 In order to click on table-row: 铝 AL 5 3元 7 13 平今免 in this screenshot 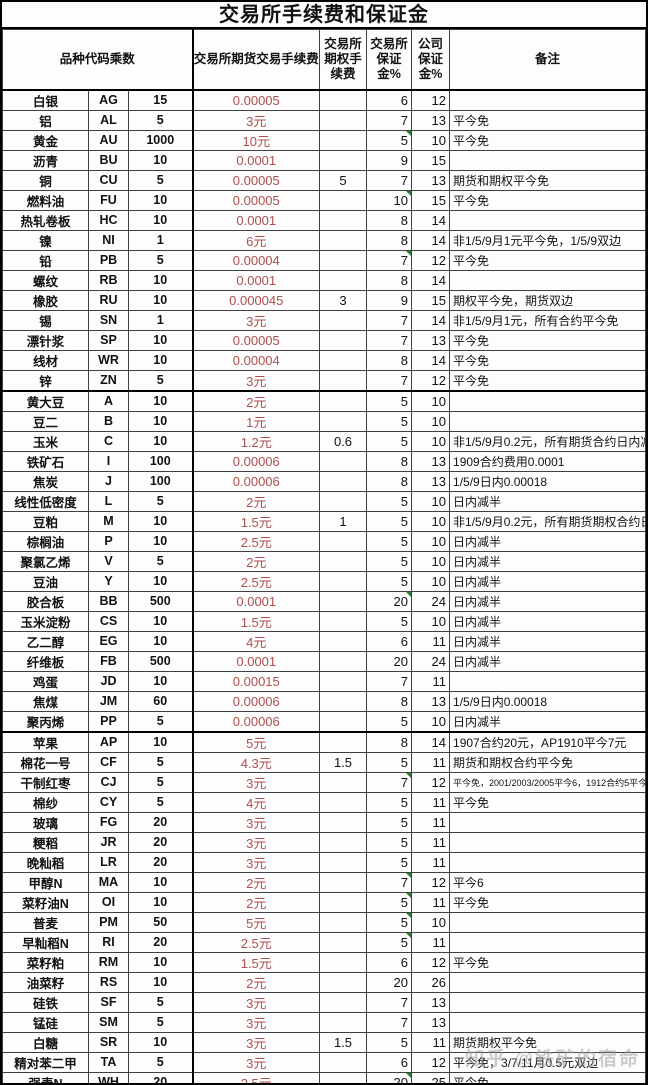, I will do `click(324, 120)`.